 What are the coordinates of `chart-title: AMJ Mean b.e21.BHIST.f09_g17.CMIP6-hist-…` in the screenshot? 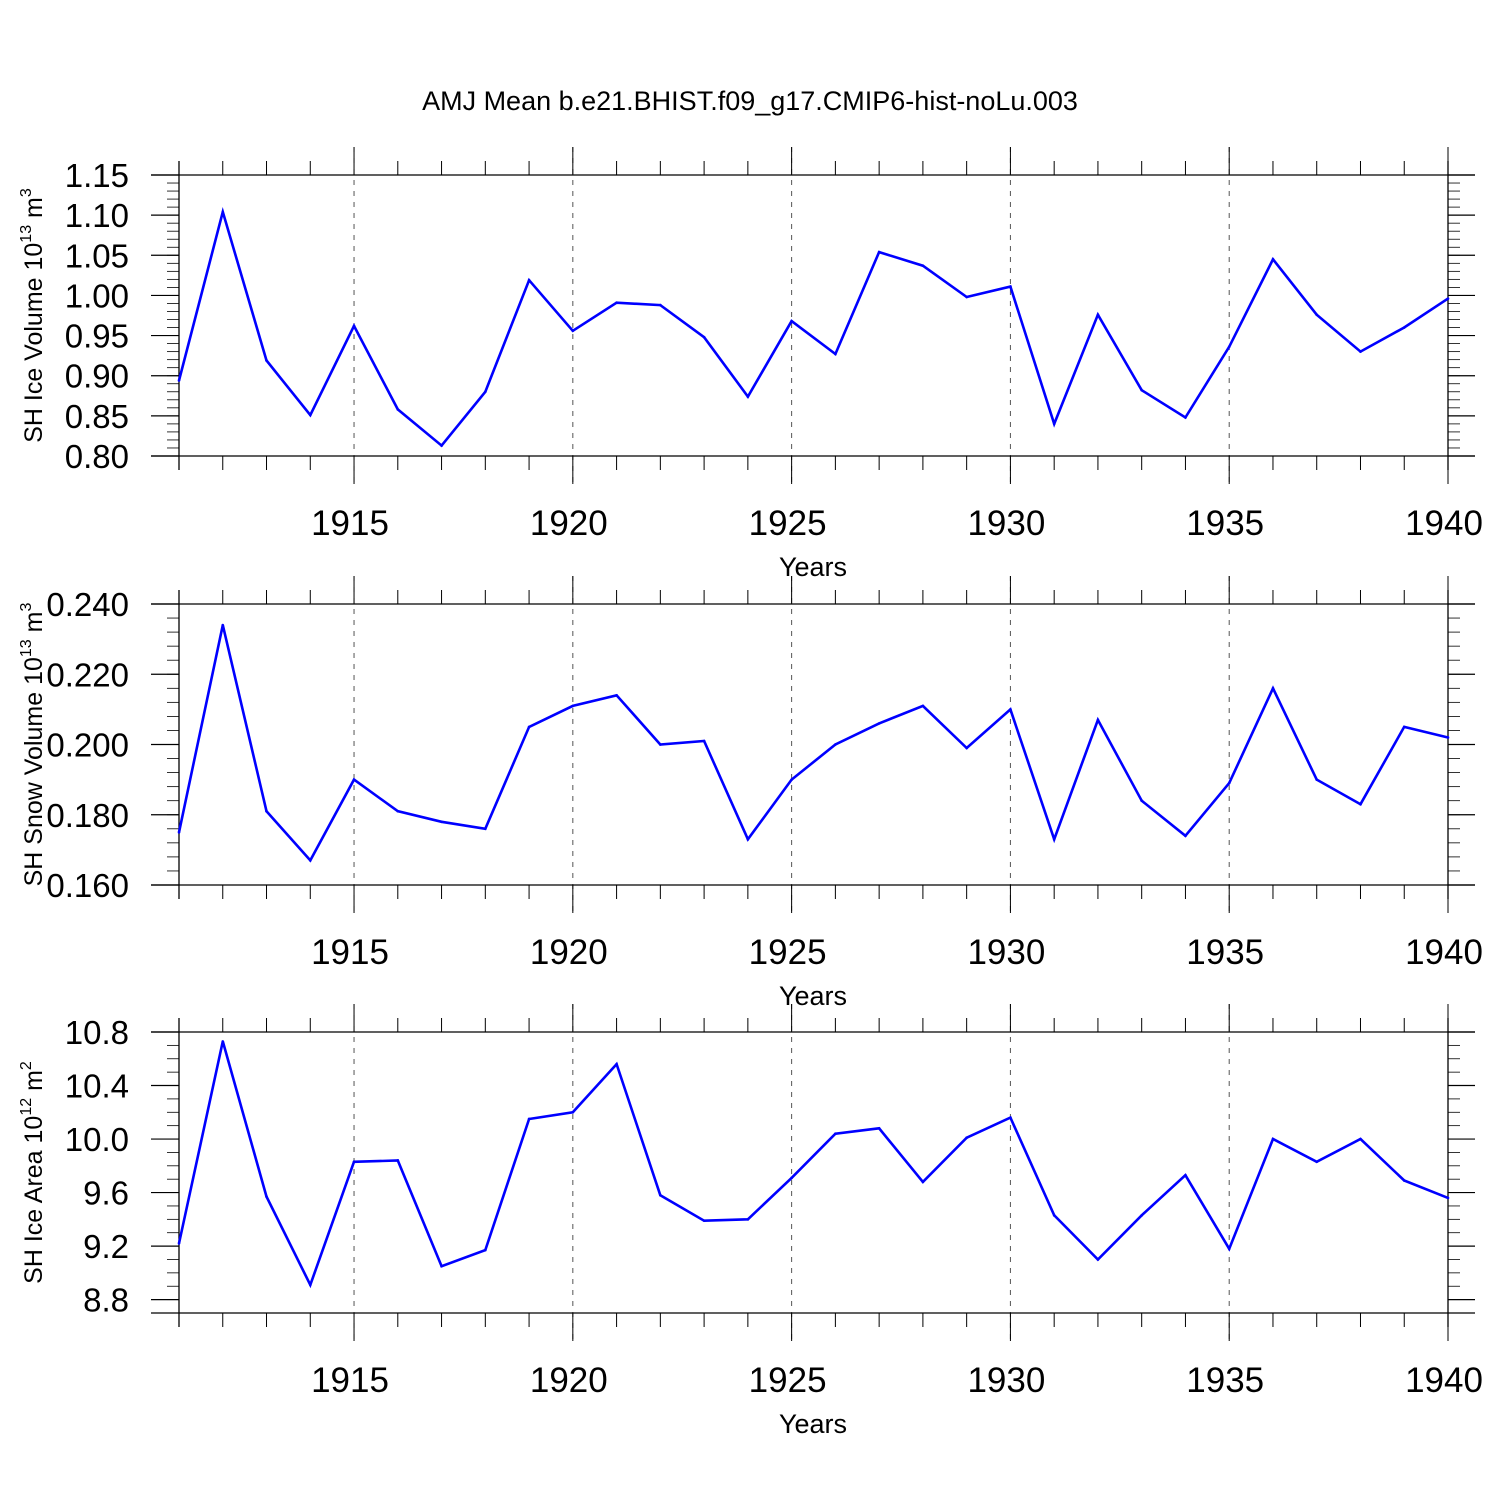 It's located at (750, 101).